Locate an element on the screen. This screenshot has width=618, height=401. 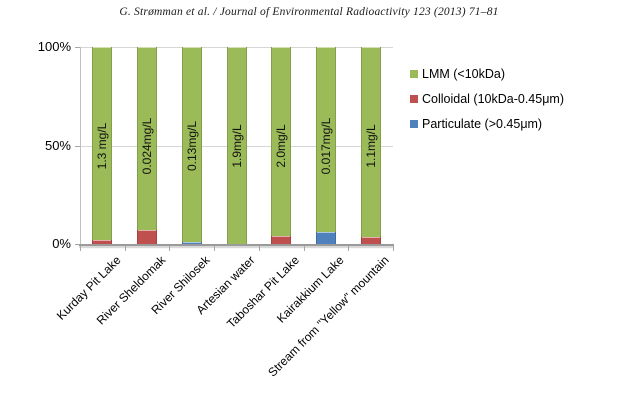
y-axis-line is located at coordinates (80, 145).